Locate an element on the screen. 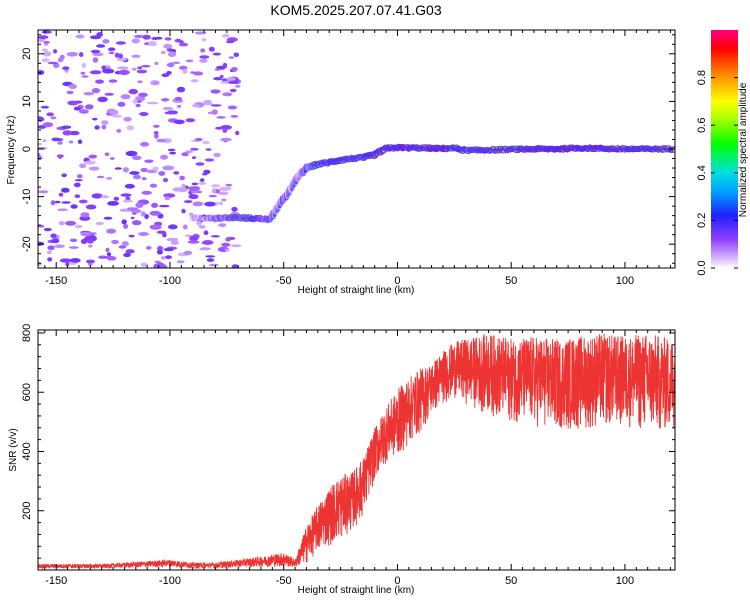 This screenshot has height=600, width=750. x-tick-label: 0 is located at coordinates (397, 281).